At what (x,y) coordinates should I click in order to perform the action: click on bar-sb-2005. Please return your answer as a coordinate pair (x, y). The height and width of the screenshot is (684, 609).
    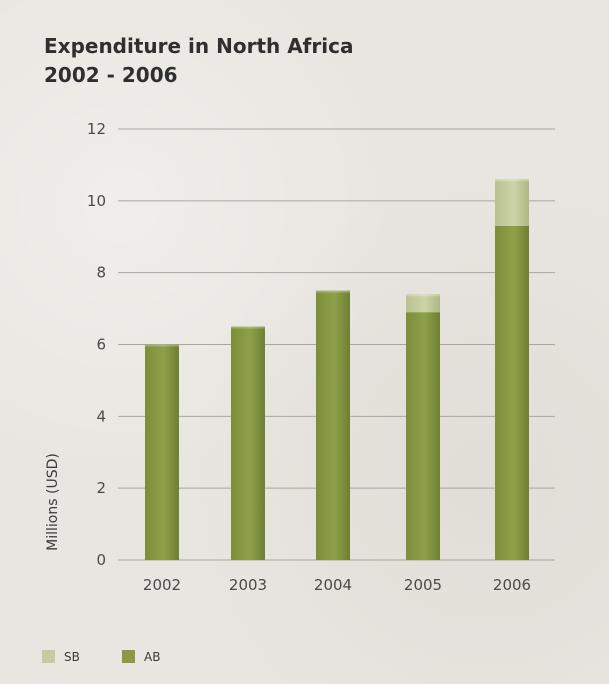
    Looking at the image, I should click on (423, 303).